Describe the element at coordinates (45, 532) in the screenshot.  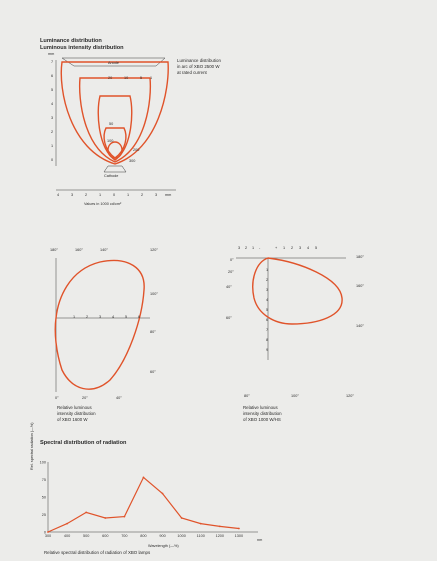
I see `spectral-y-tick: 0` at that location.